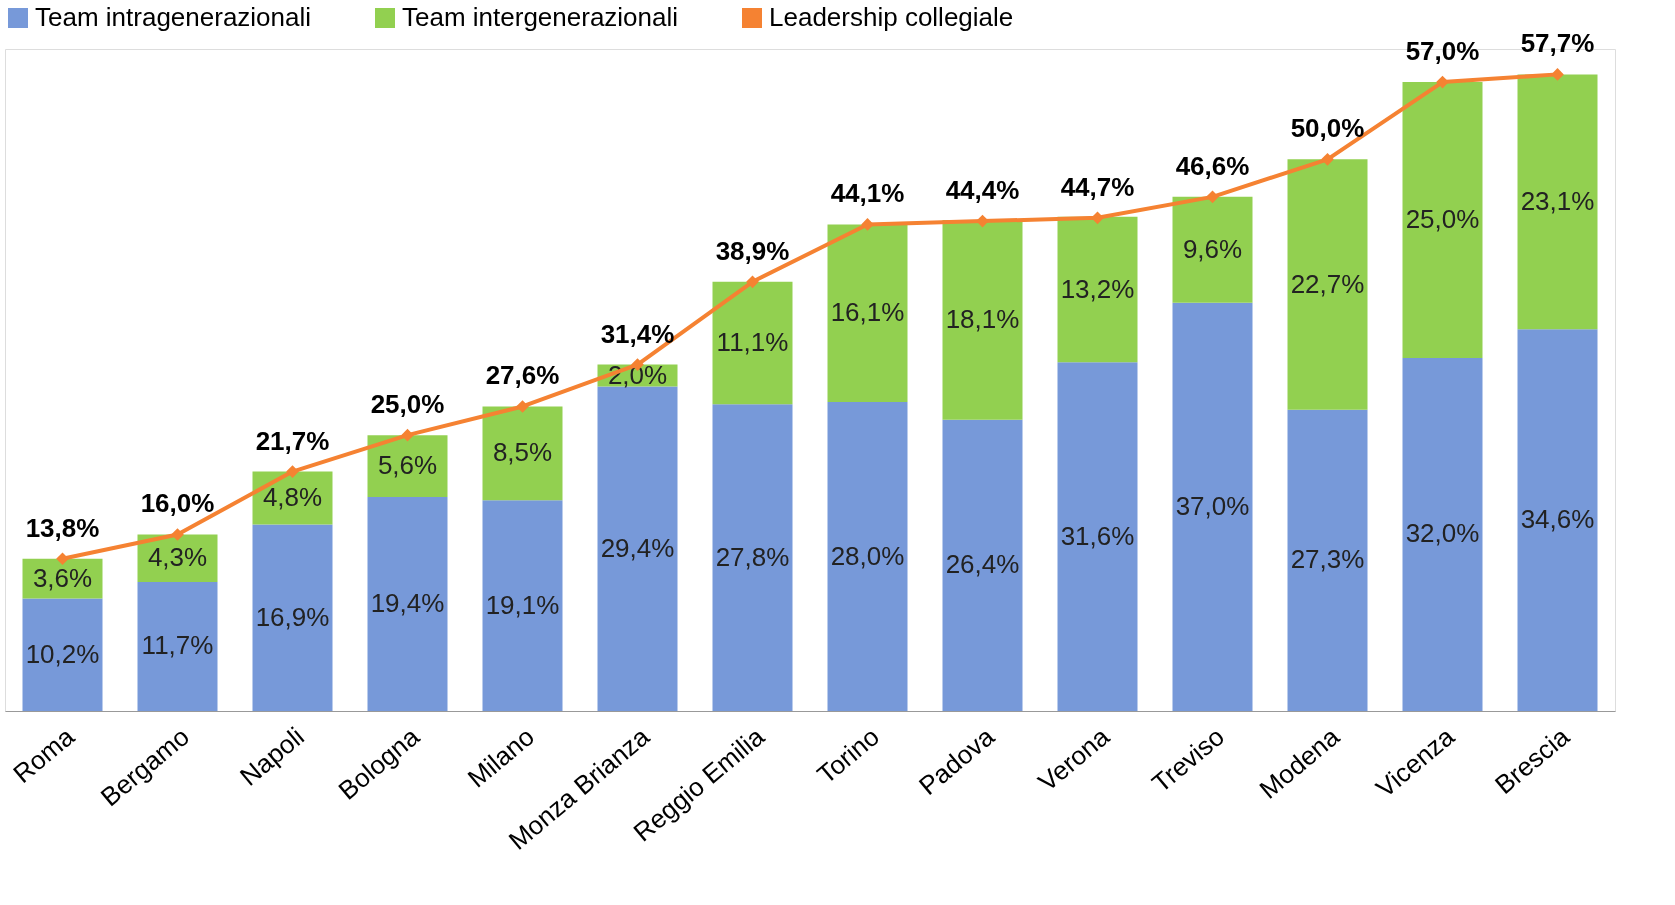 This screenshot has width=1675, height=905. What do you see at coordinates (1212, 165) in the screenshot?
I see `data-label: 46,6%` at bounding box center [1212, 165].